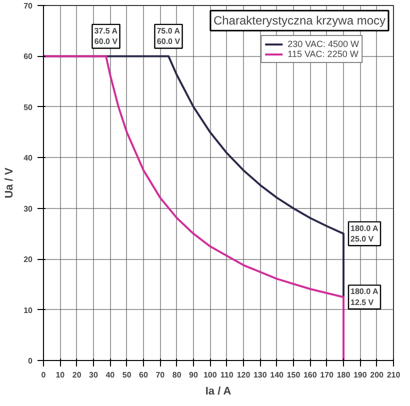 Image resolution: width=410 pixels, height=406 pixels. Describe the element at coordinates (364, 297) in the screenshot. I see `annotation: 180.0 A 12.5 V` at that location.